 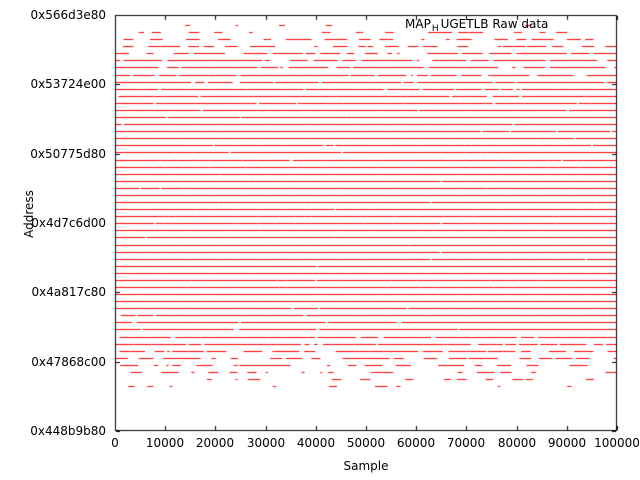 I want to click on x-tick-label: 0, so click(x=115, y=443).